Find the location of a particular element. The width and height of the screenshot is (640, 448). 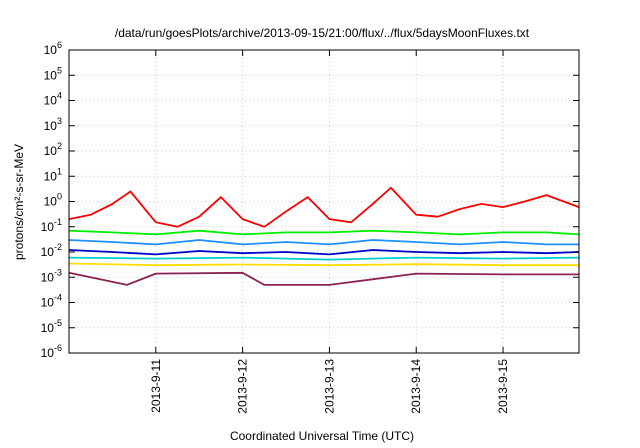

x-tick-label: 2013-9-15 is located at coordinates (503, 386).